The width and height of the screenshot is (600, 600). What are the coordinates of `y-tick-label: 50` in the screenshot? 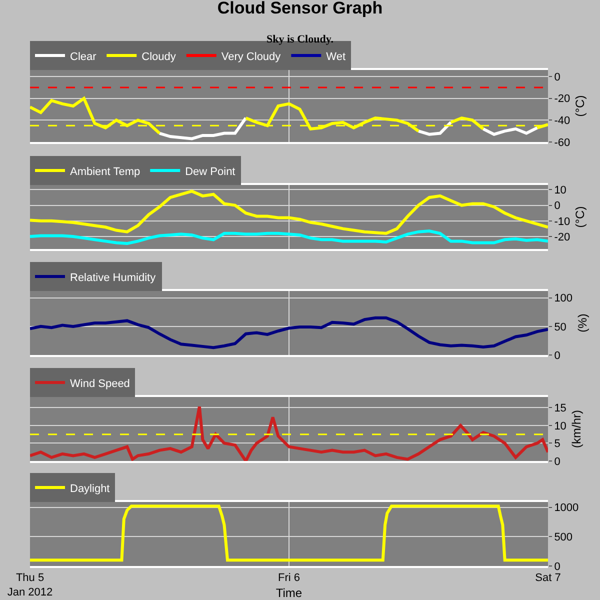 It's located at (560, 327).